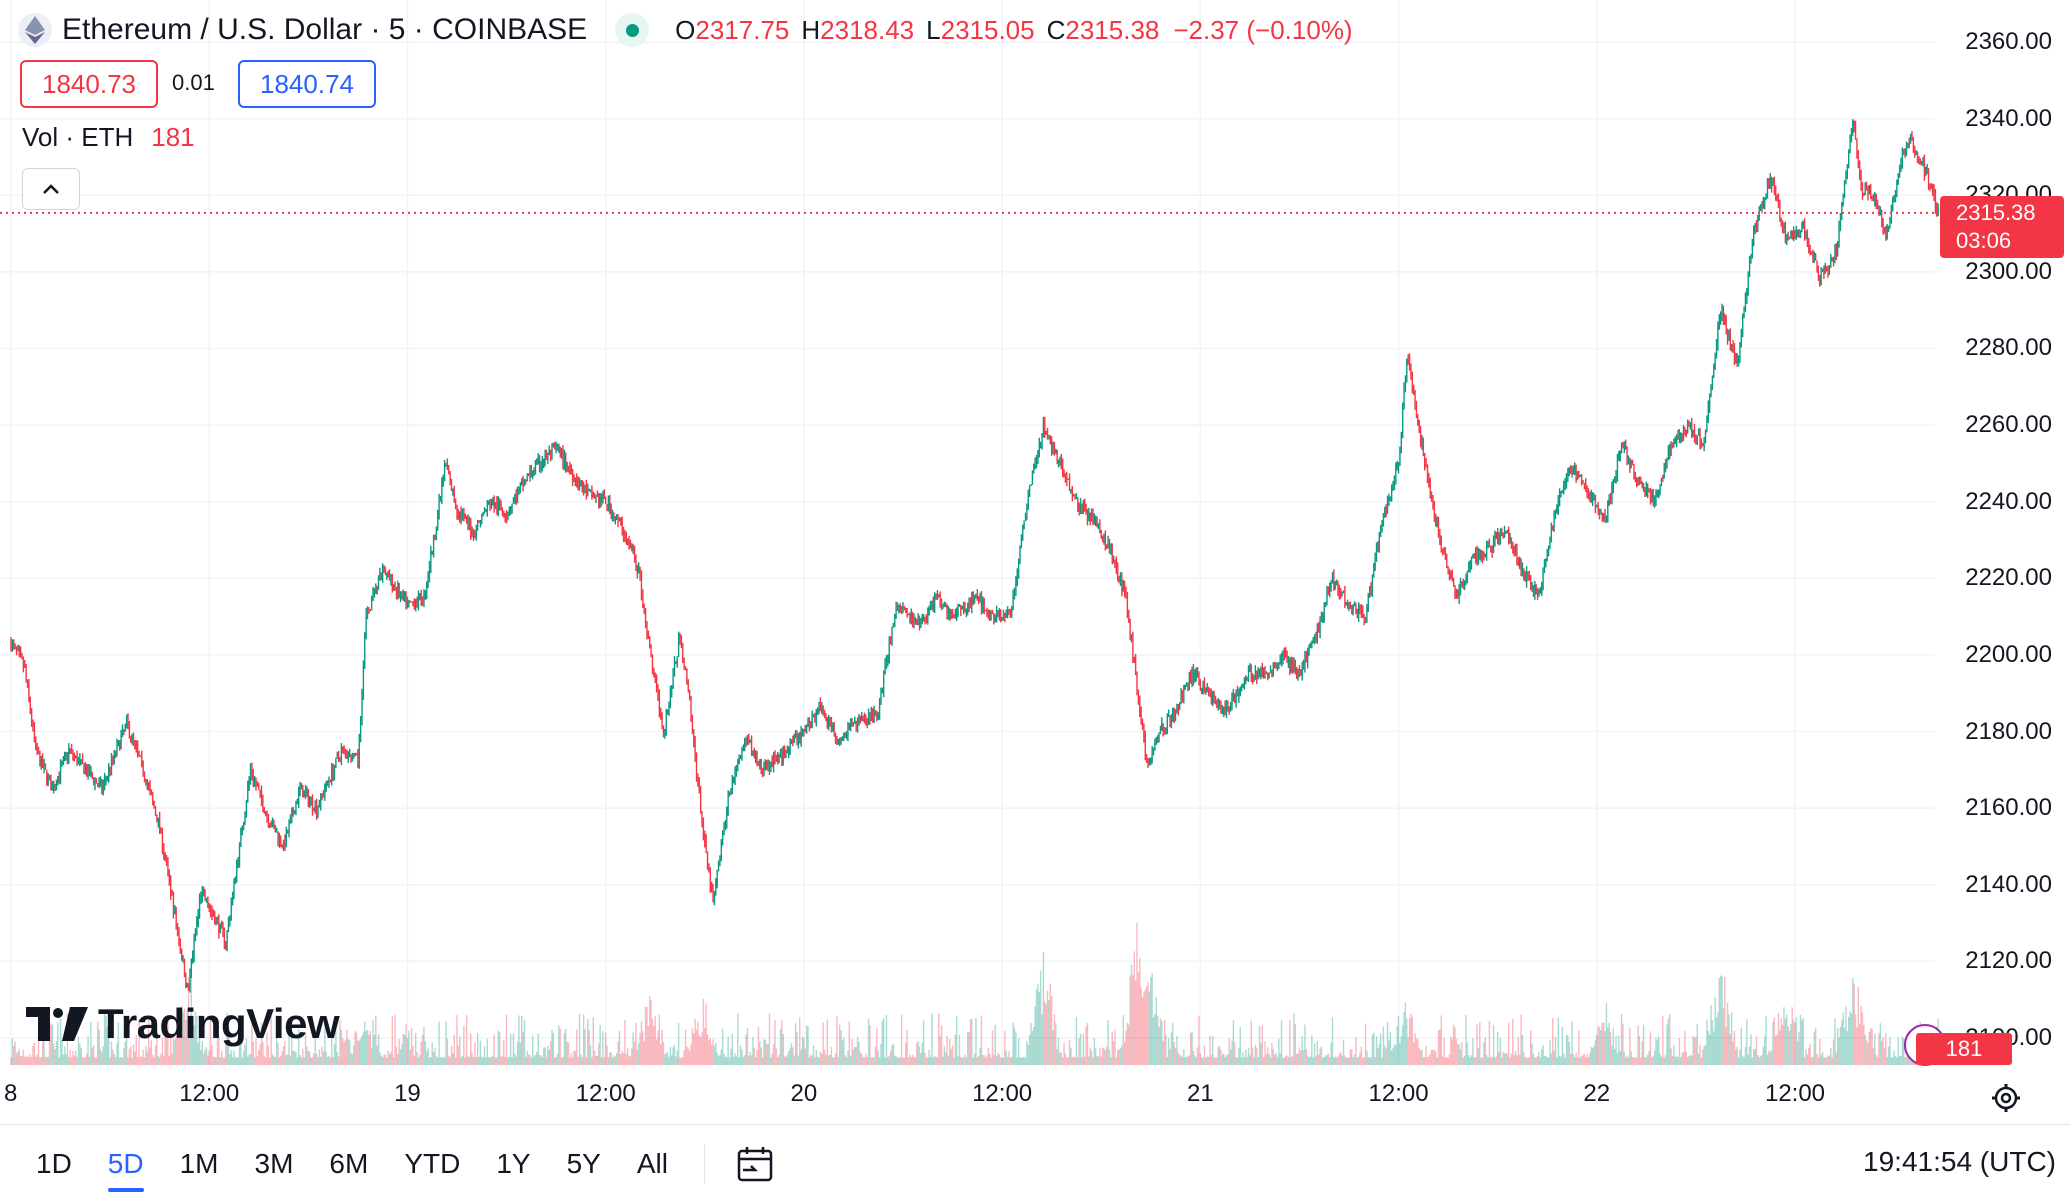  What do you see at coordinates (2008, 808) in the screenshot?
I see `price-tick-label: 2160.00` at bounding box center [2008, 808].